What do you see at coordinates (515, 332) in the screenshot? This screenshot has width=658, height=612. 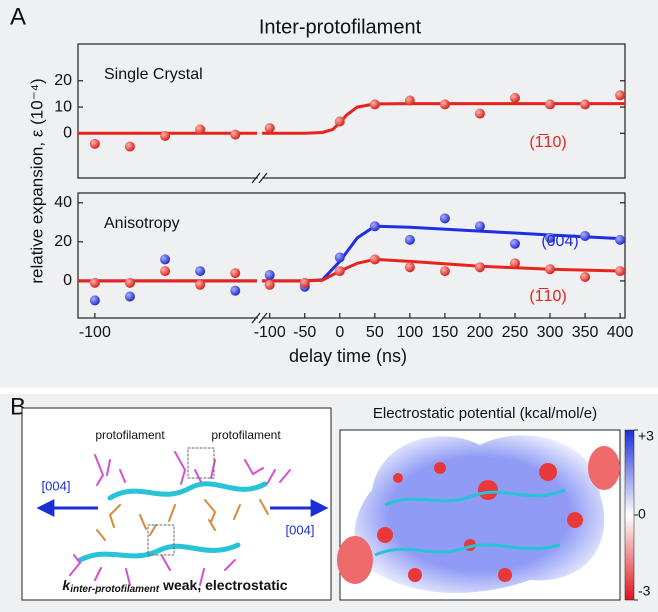 I see `x-tick-label: 250` at bounding box center [515, 332].